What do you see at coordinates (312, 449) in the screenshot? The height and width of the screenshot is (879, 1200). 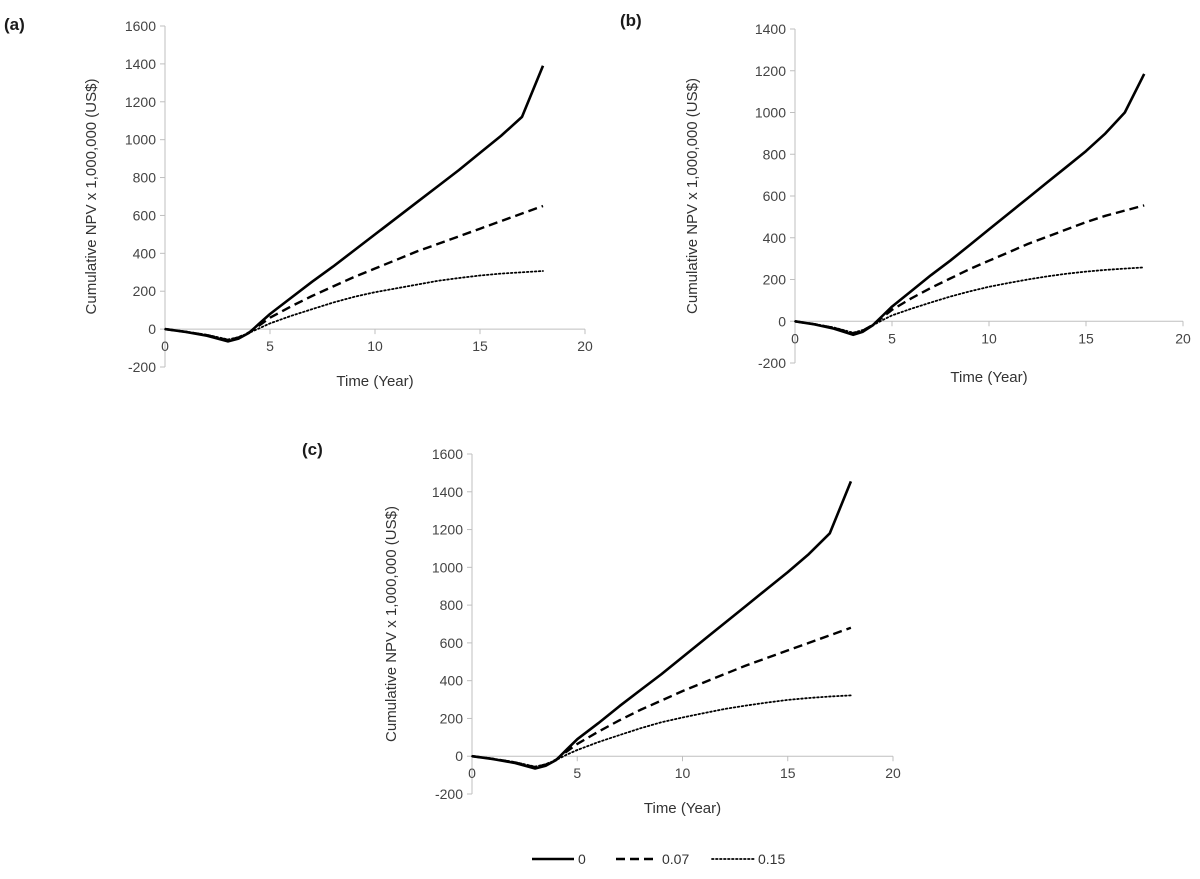 I see `panel-label: (c)` at bounding box center [312, 449].